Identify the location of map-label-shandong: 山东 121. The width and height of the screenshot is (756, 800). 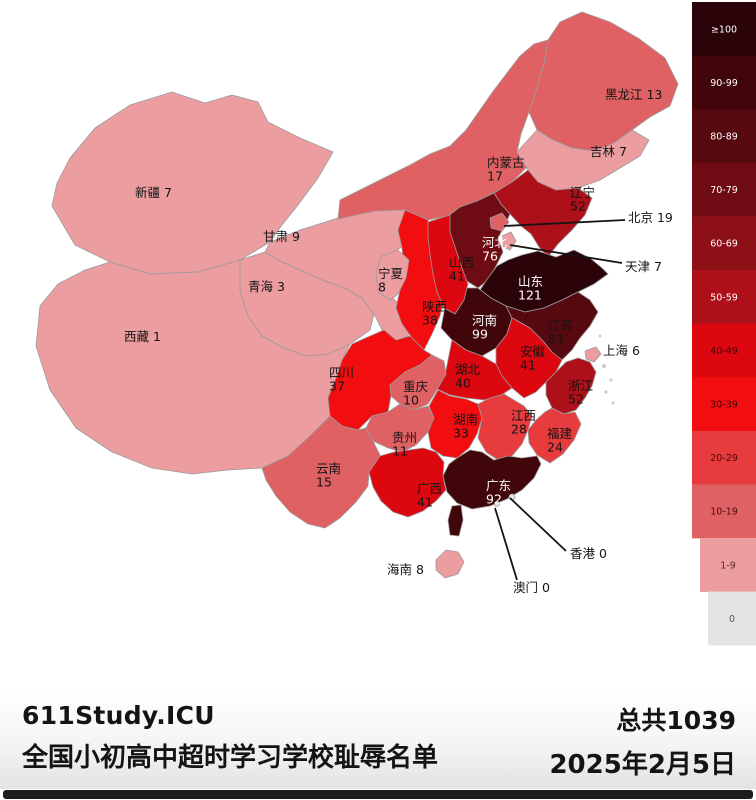
(530, 288).